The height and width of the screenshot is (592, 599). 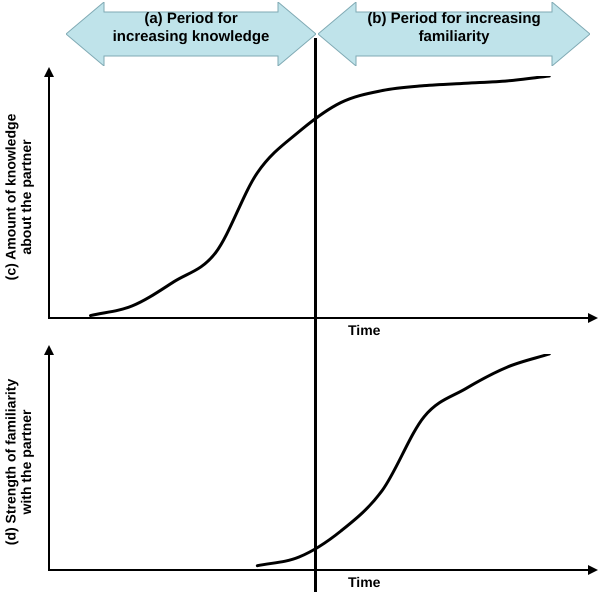 What do you see at coordinates (454, 28) in the screenshot?
I see `text: (b) Period for increasing familiarity` at bounding box center [454, 28].